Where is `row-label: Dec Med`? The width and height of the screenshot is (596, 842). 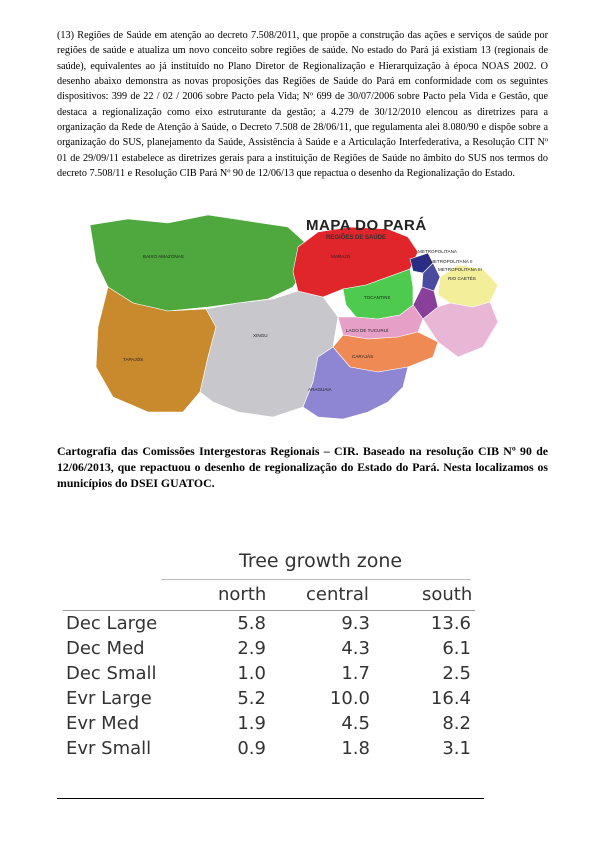 row-label: Dec Med is located at coordinates (105, 648).